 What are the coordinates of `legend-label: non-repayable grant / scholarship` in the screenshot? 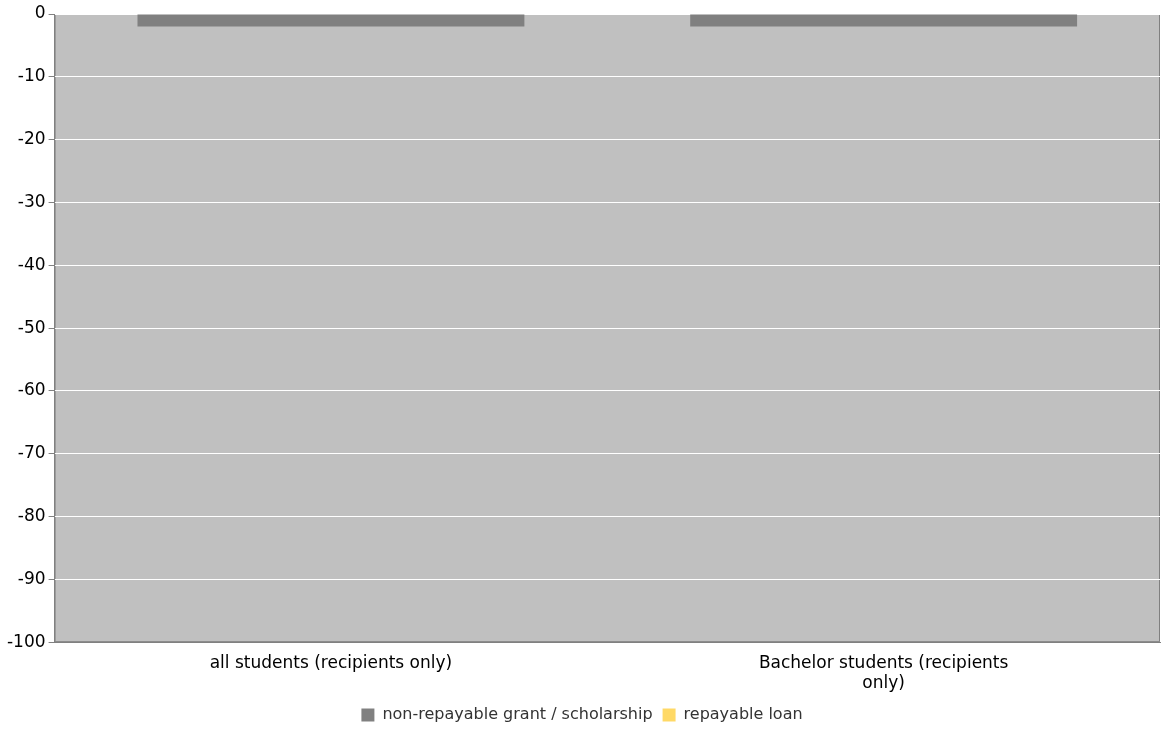 It's located at (517, 714).